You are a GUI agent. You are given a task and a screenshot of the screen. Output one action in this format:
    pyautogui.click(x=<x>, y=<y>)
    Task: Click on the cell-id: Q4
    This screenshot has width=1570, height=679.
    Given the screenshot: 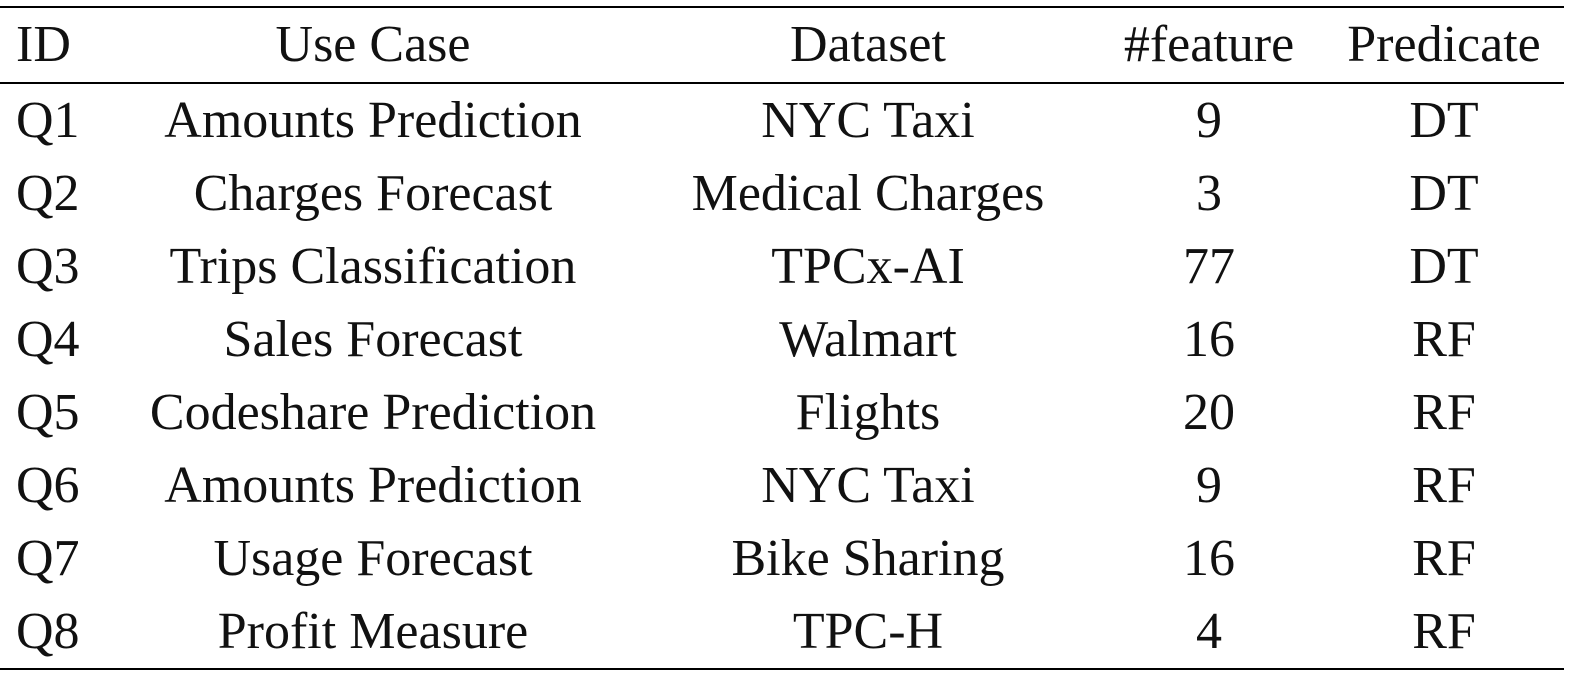 What is the action you would take?
    pyautogui.click(x=48, y=339)
    